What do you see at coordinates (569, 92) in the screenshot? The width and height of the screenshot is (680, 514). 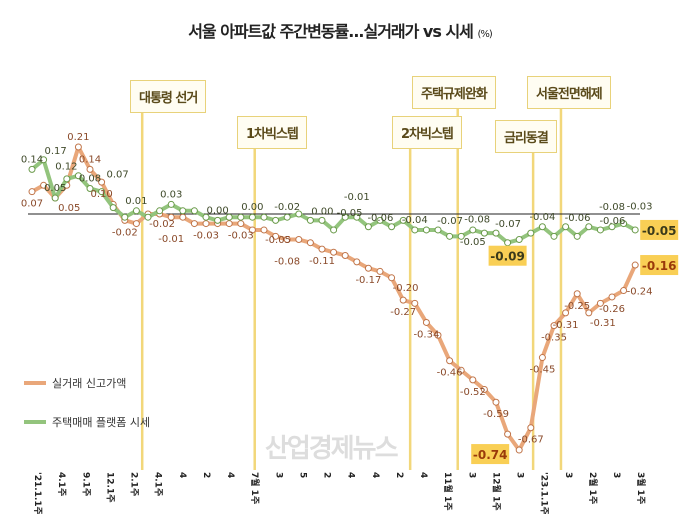 I see `annotation-seoul-deregulation: 서울전면해제` at bounding box center [569, 92].